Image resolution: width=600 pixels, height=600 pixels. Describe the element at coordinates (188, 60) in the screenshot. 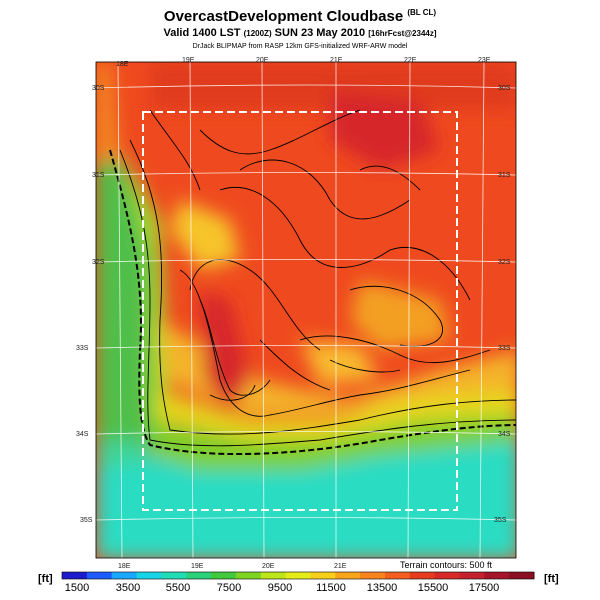

I see `lon-label-top: 19E` at that location.